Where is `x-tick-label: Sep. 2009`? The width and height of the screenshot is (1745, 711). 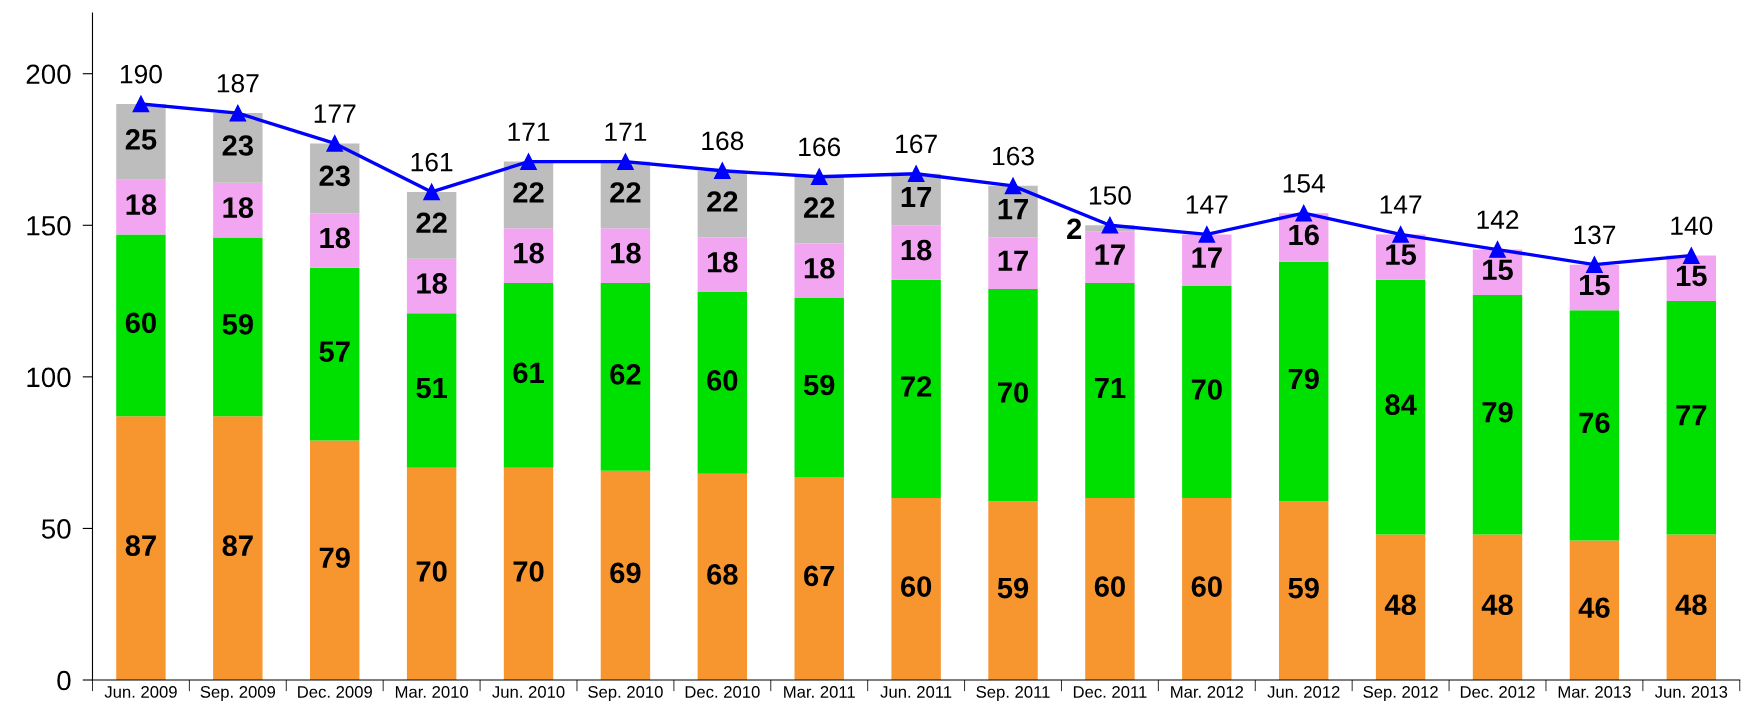
x-tick-label: Sep. 2009 is located at coordinates (238, 694).